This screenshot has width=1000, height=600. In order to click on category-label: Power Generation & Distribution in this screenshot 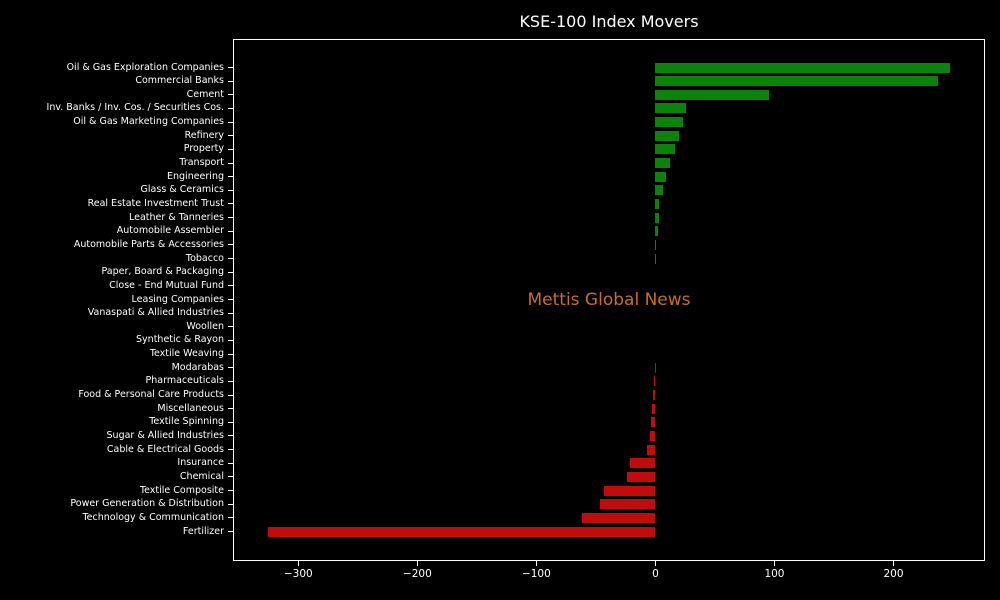, I will do `click(147, 504)`.